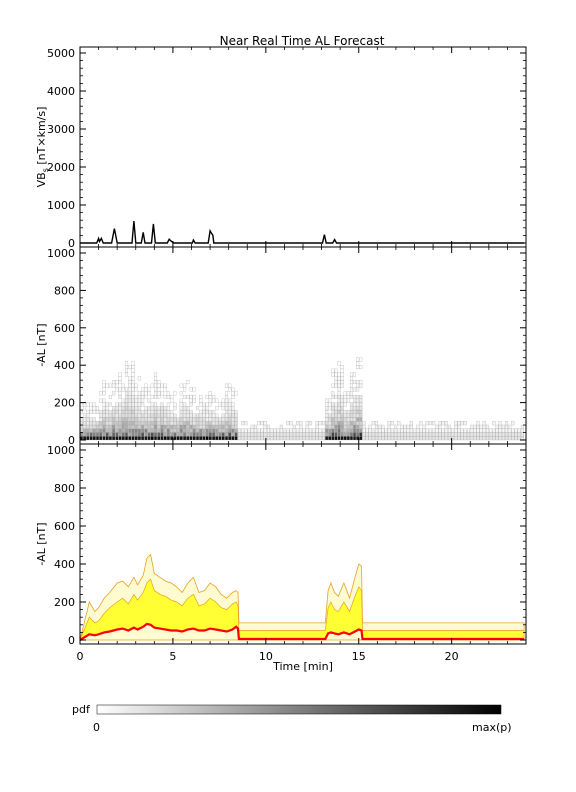  Describe the element at coordinates (42, 147) in the screenshot. I see `vbs-ylabel: VBs [nT×km/s]` at that location.